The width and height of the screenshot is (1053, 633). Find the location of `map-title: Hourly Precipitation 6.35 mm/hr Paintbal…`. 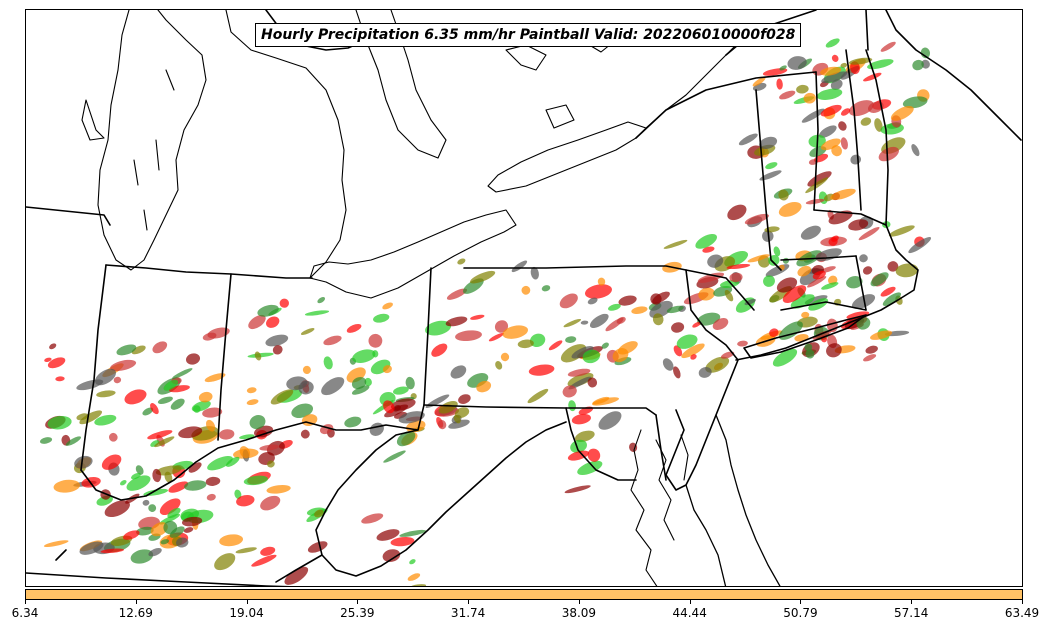

map-title: Hourly Precipitation 6.35 mm/hr Paintbal… is located at coordinates (528, 35).